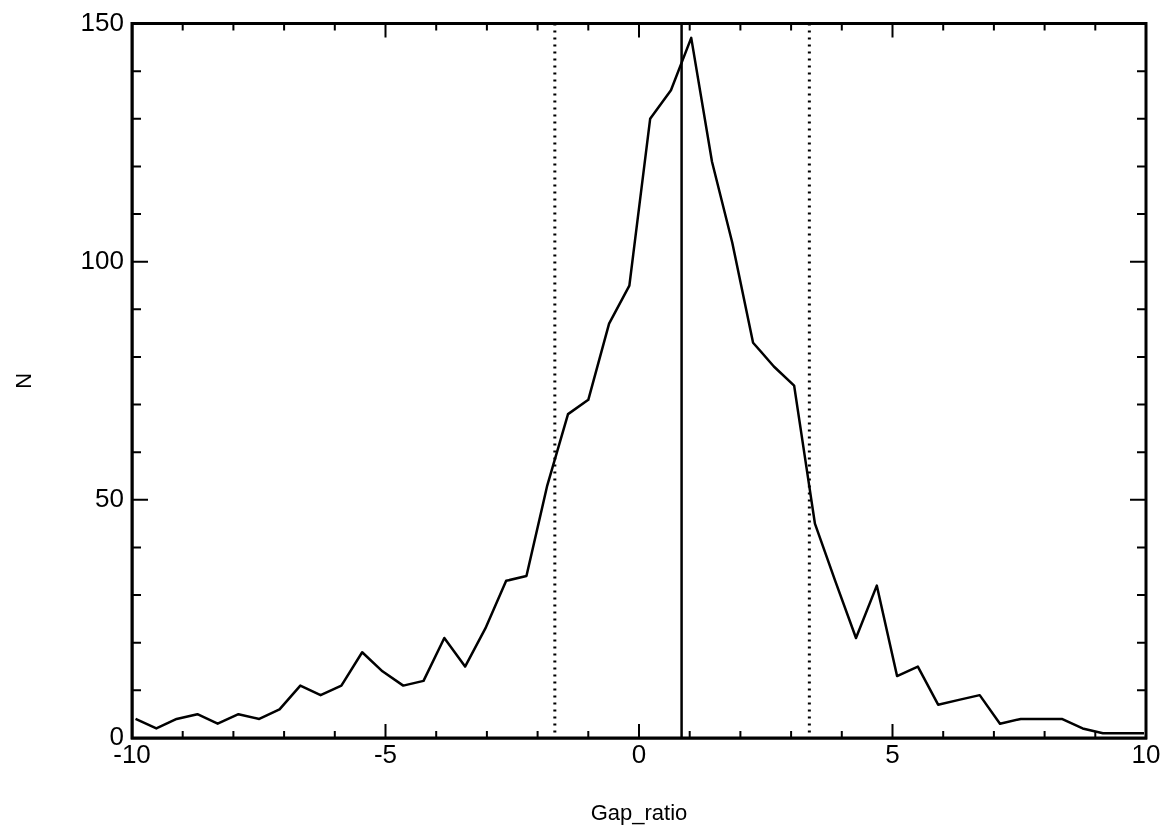  I want to click on y-axis-title: N, so click(24, 380).